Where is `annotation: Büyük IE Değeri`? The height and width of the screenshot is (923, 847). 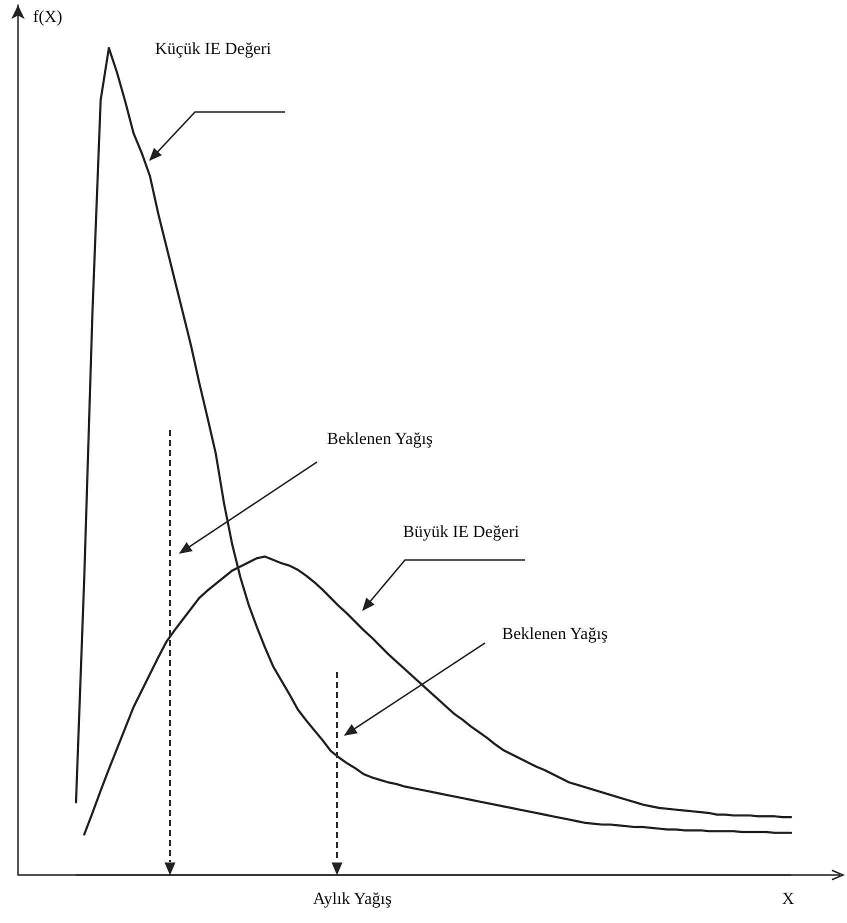 annotation: Büyük IE Değeri is located at coordinates (461, 531).